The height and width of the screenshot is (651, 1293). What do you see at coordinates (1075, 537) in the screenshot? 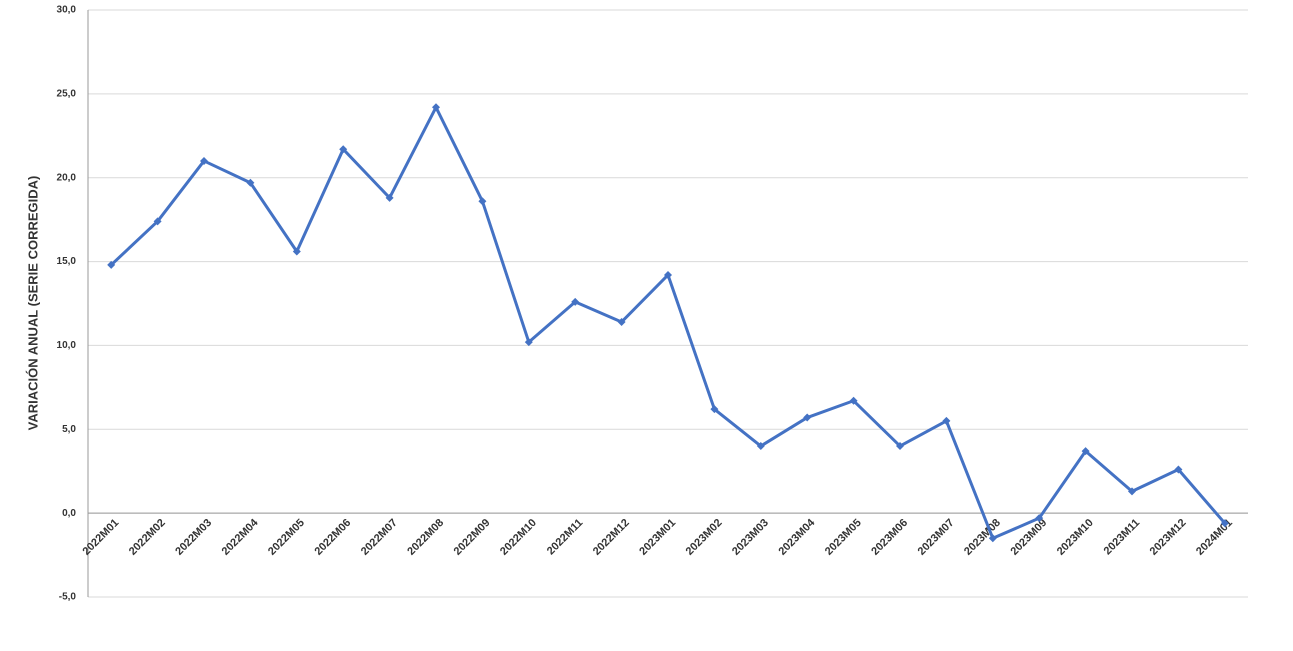
I see `x-tick-label: 2023M10` at bounding box center [1075, 537].